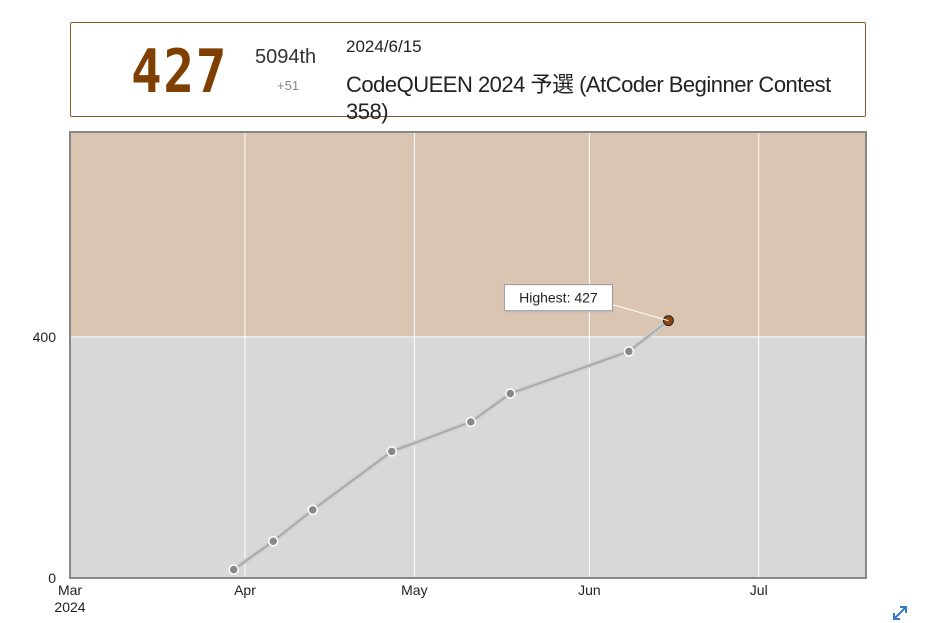  I want to click on x-tick-label: Apr, so click(245, 590).